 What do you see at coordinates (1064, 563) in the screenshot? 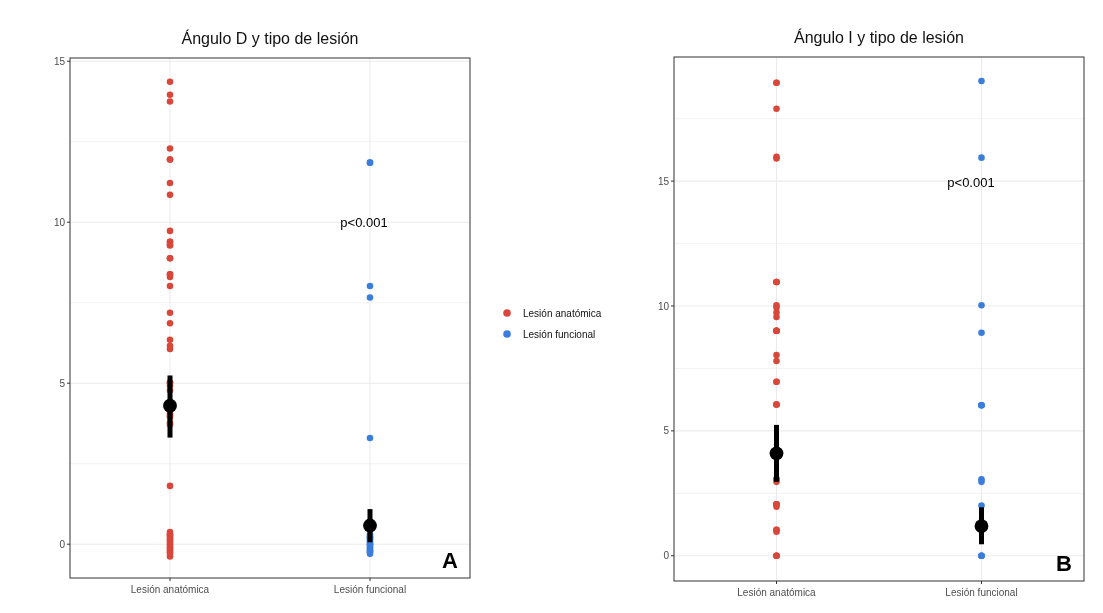
I see `annotation: B` at bounding box center [1064, 563].